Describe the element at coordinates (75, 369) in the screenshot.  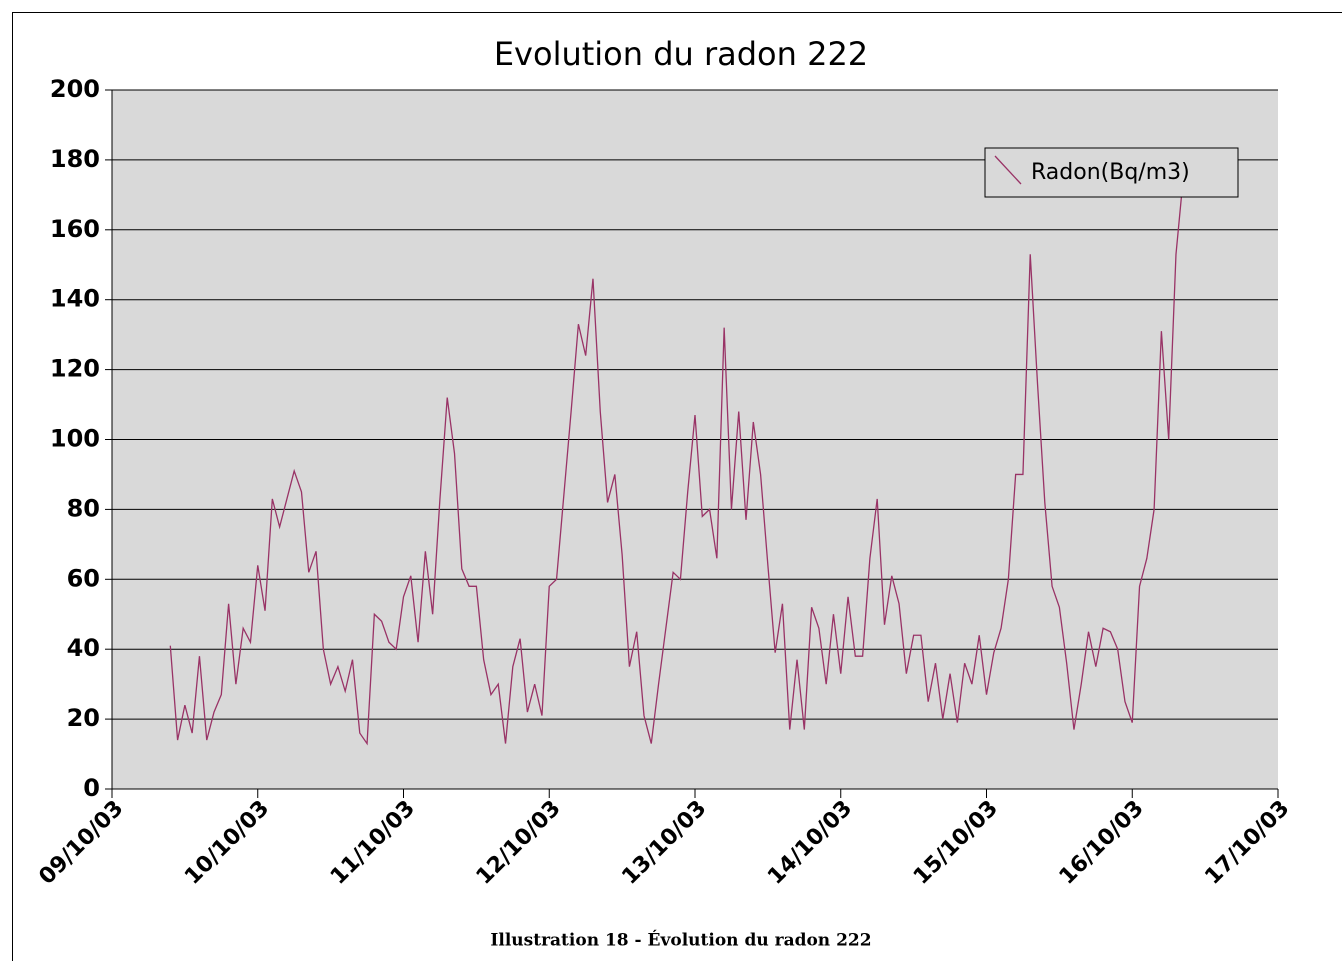
I see `y-tick-label: 120` at that location.